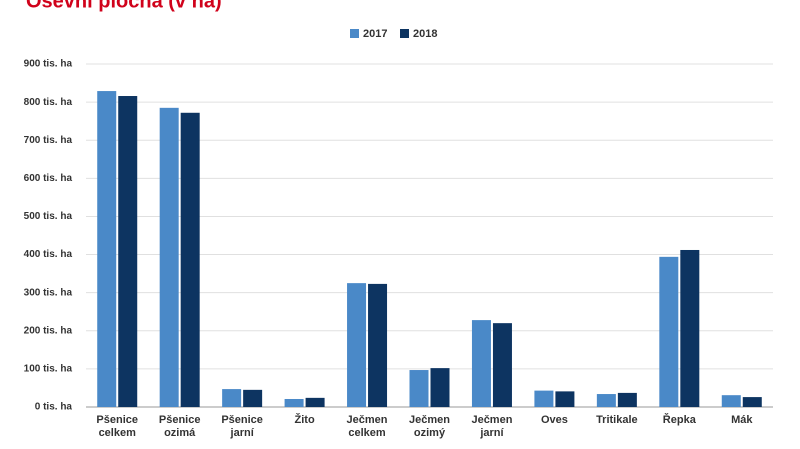 The width and height of the screenshot is (800, 449). Describe the element at coordinates (48, 330) in the screenshot. I see `y-tick-label: 200 tis. ha` at that location.